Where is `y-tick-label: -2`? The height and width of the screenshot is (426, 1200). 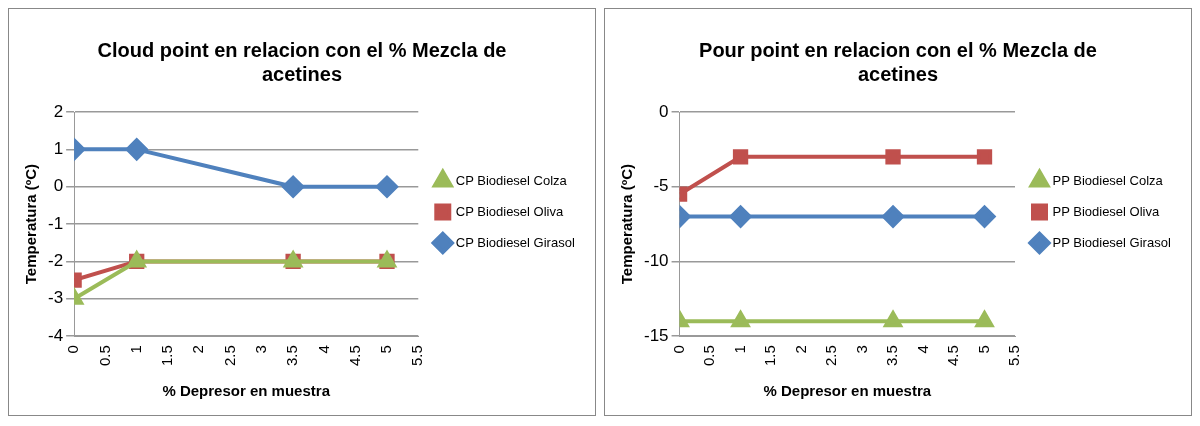
y-tick-label: -2 is located at coordinates (55, 261).